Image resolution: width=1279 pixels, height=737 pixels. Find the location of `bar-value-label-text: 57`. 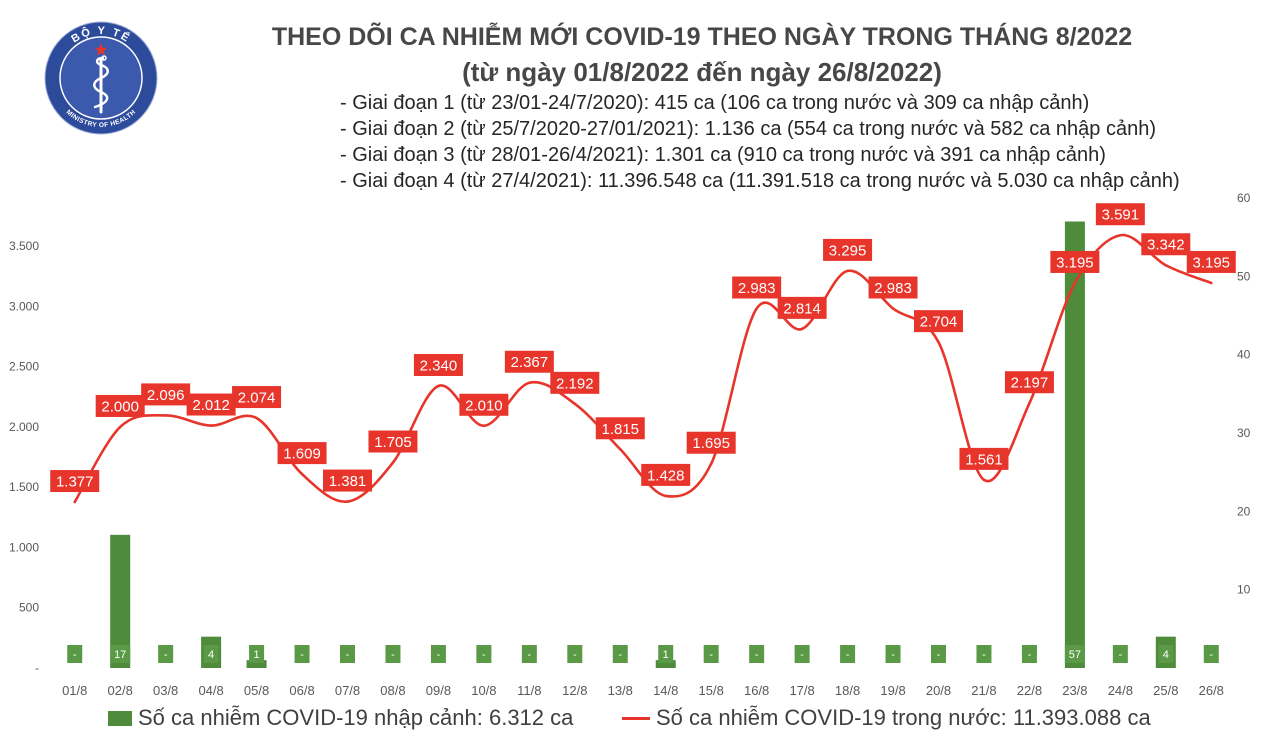

bar-value-label-text: 57 is located at coordinates (1075, 655).